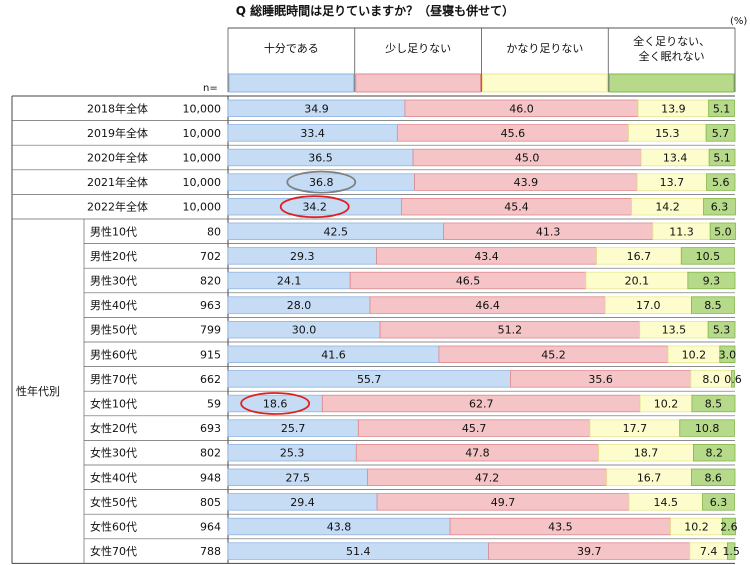  What do you see at coordinates (154, 133) in the screenshot?
I see `table-row: 2019年全体 10,000` at bounding box center [154, 133].